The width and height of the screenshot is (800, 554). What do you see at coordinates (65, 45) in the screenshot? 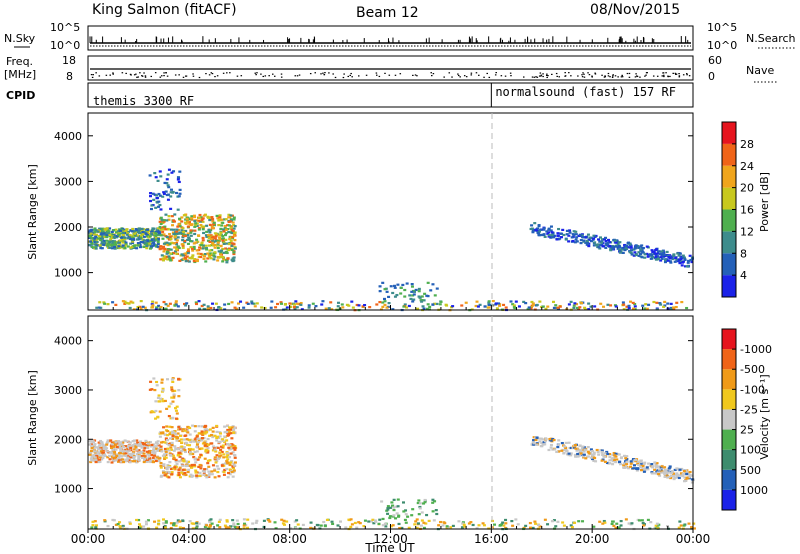
I see `noise-left-tick-bottom: 10^0` at bounding box center [65, 45].